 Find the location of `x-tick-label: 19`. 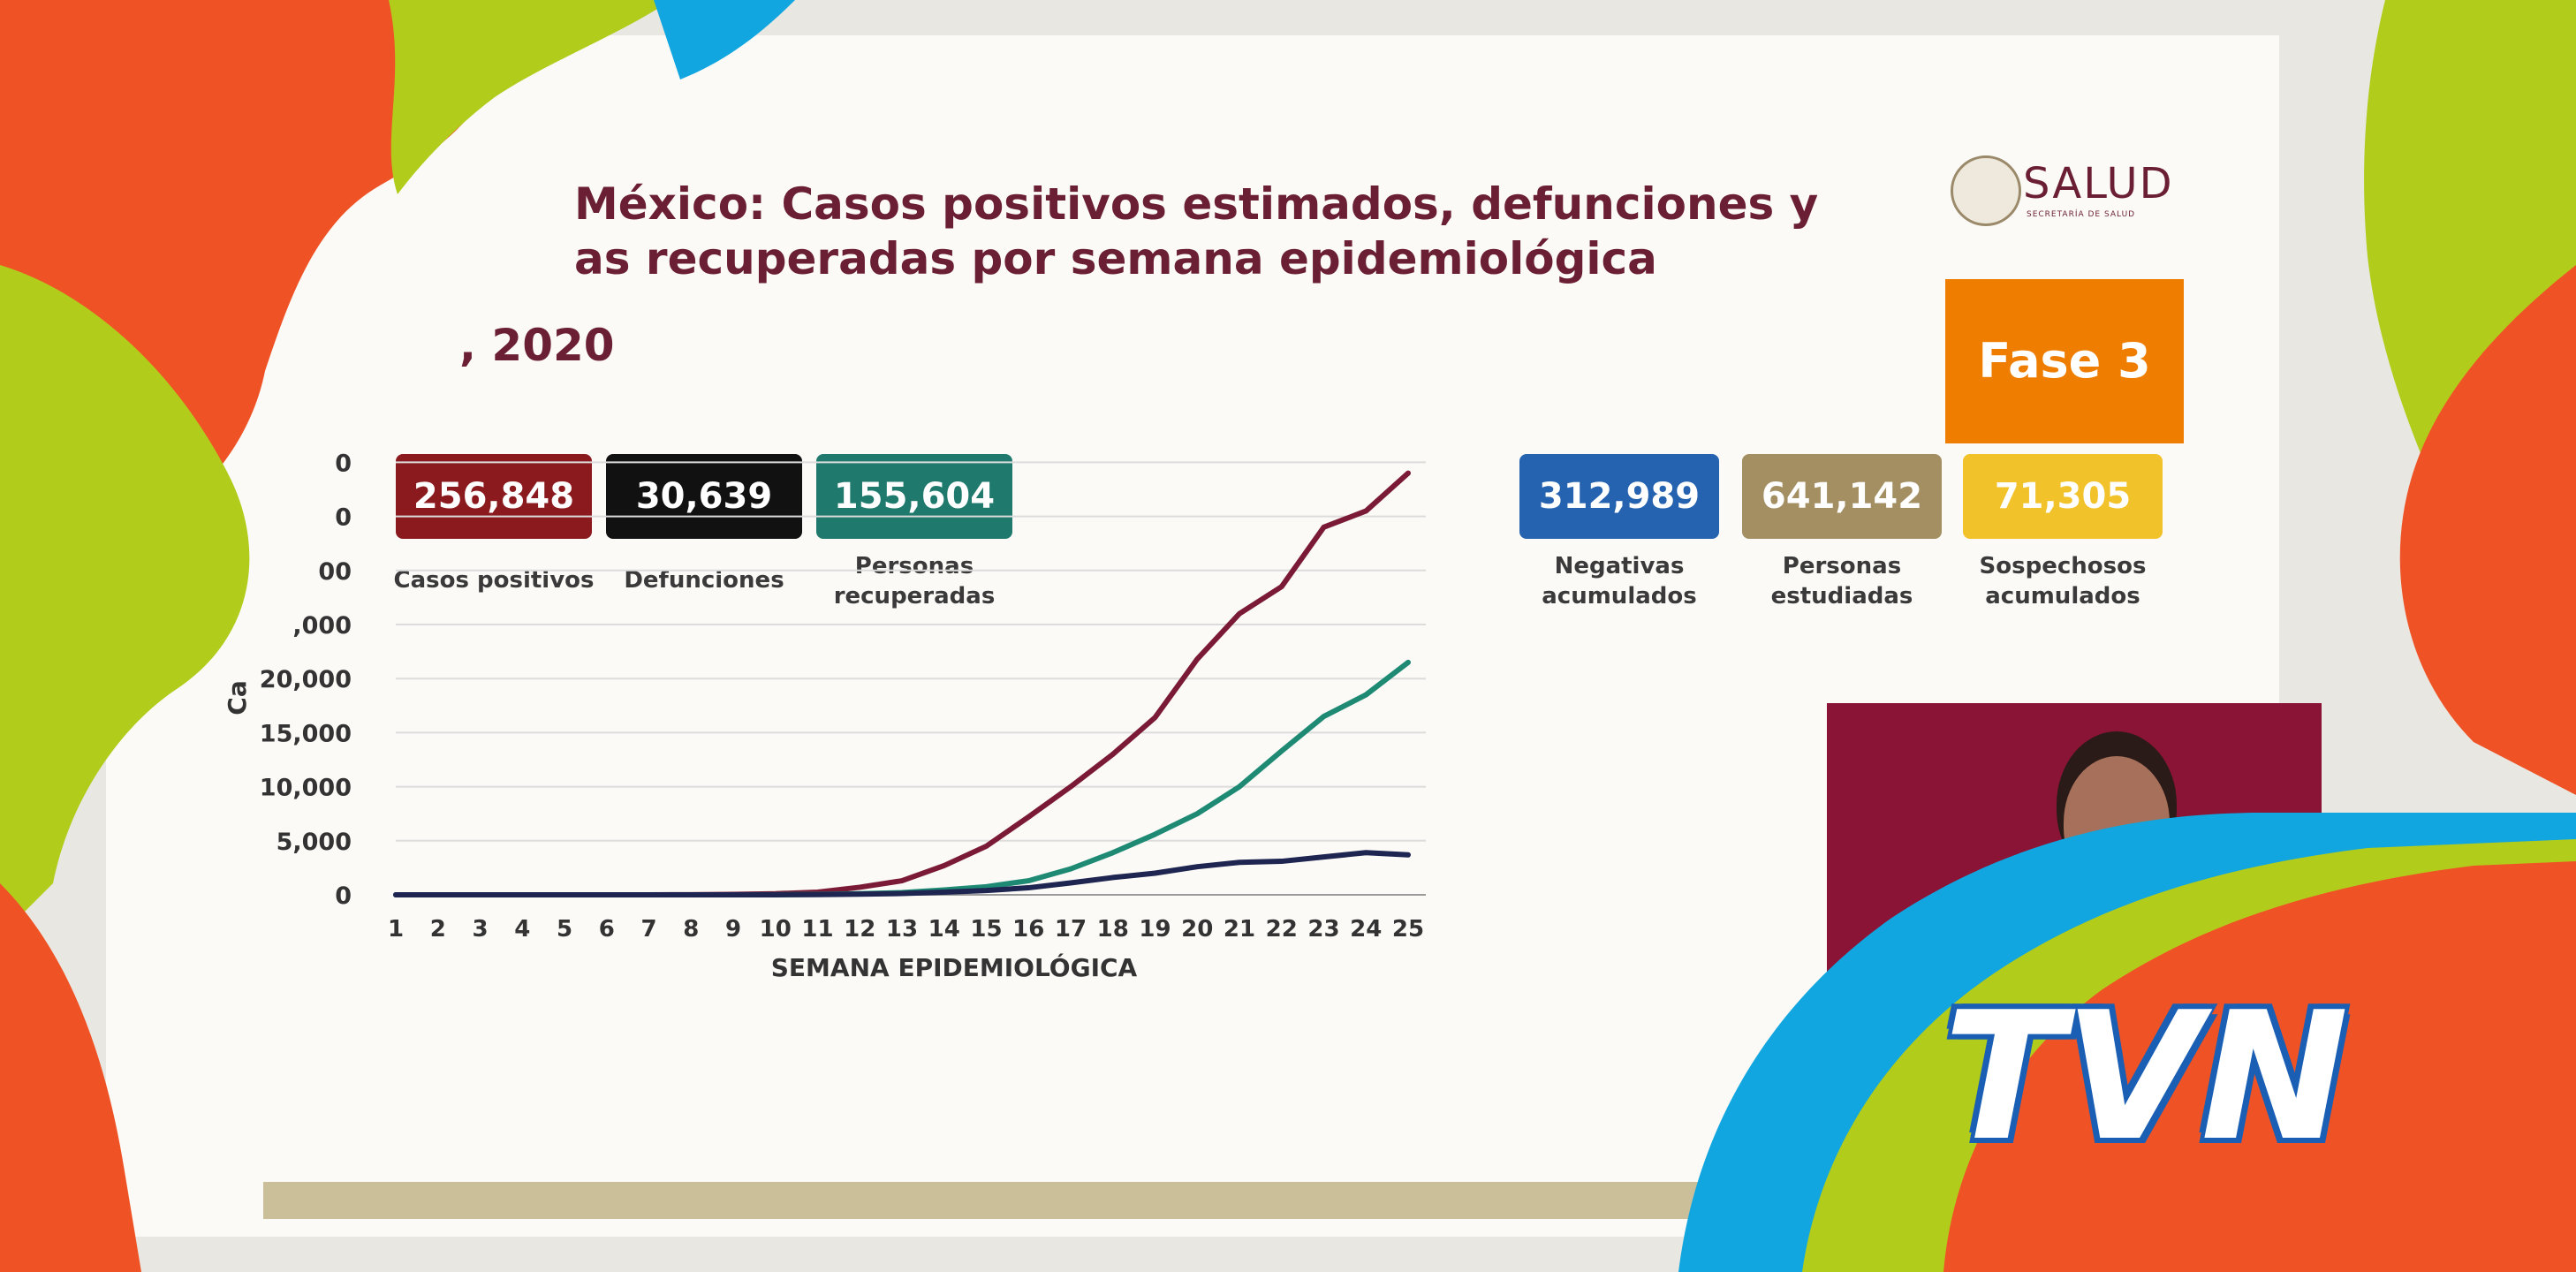

x-tick-label: 19 is located at coordinates (1155, 929).